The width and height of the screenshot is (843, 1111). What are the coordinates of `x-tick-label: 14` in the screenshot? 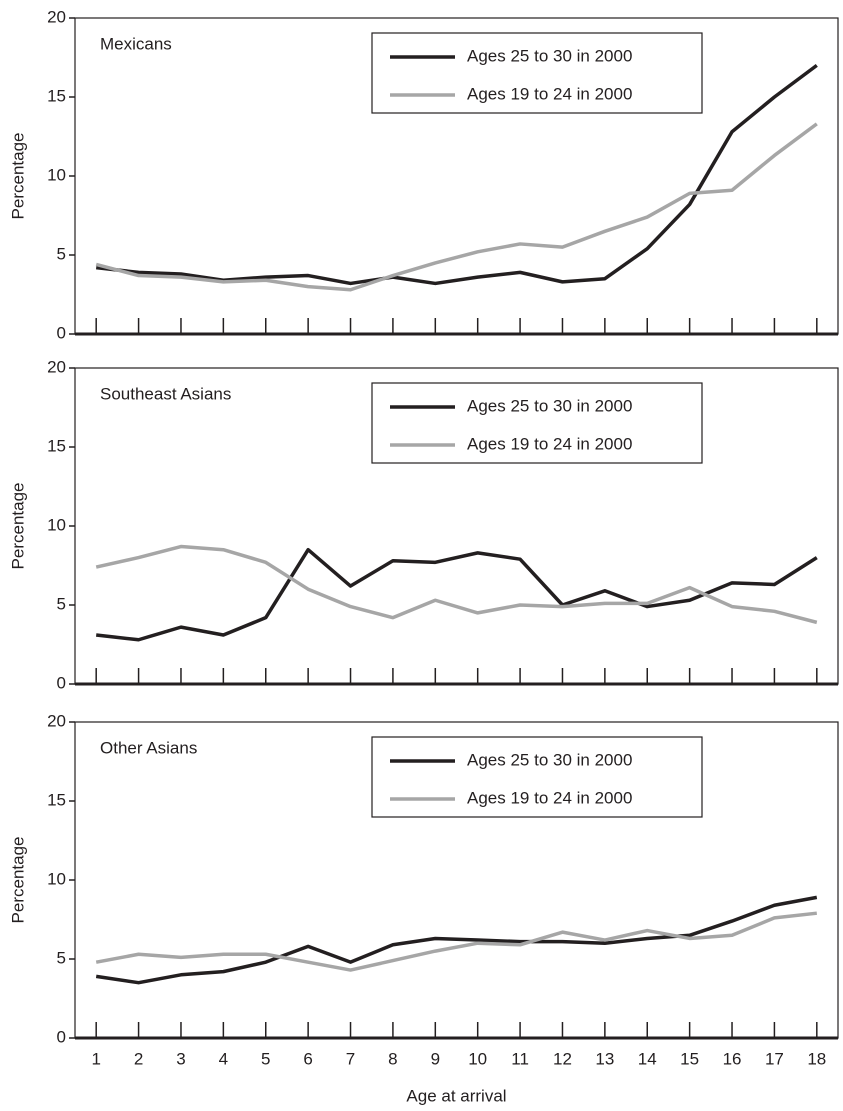 It's located at (647, 1058).